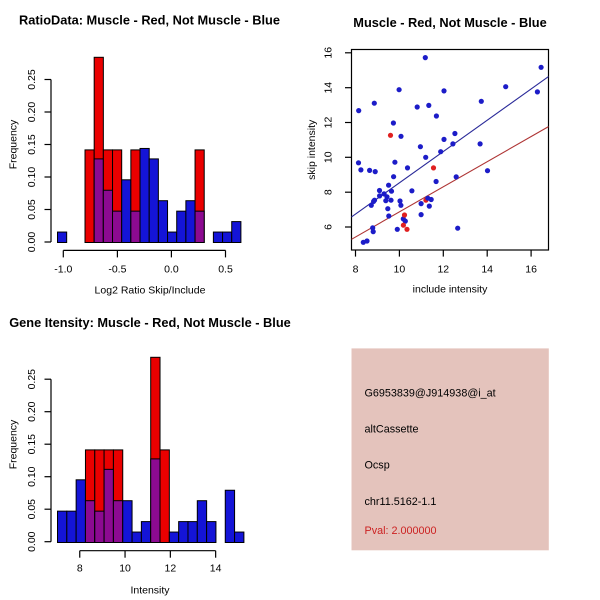 The image size is (600, 600). Describe the element at coordinates (150, 591) in the screenshot. I see `svg-text: Intensity` at that location.